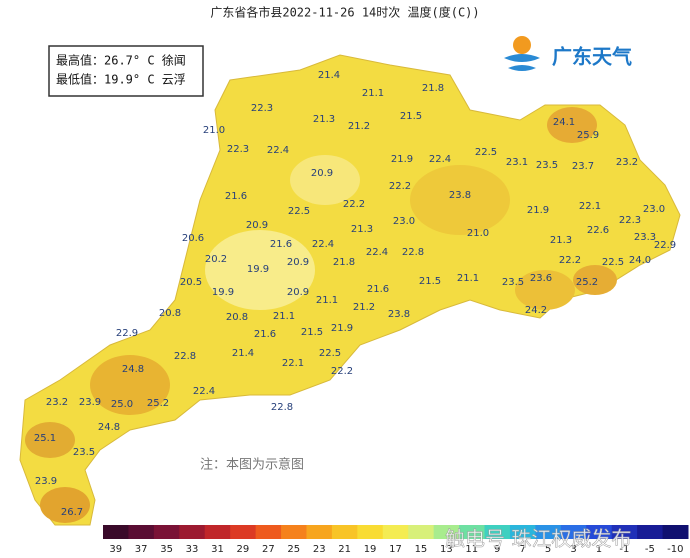  What do you see at coordinates (599, 549) in the screenshot?
I see `legend-label: 1` at bounding box center [599, 549].